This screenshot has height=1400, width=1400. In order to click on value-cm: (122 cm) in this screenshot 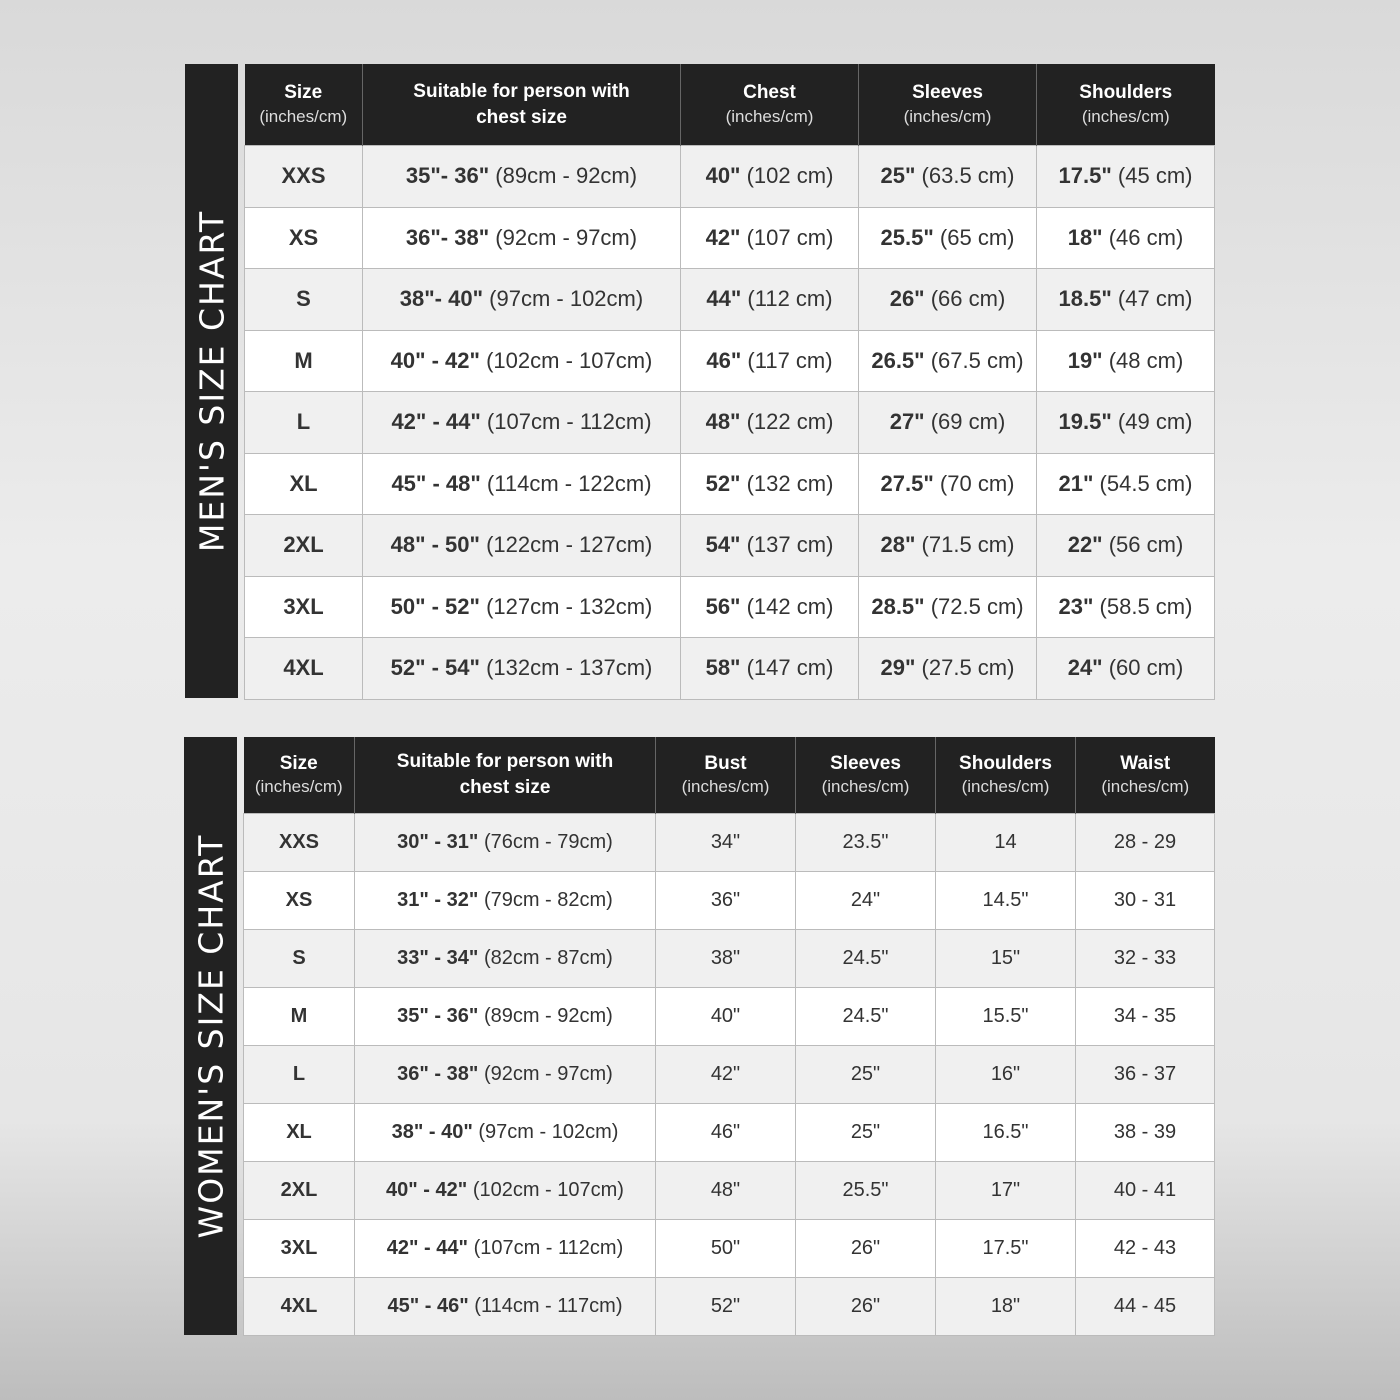, I will do `click(790, 422)`.